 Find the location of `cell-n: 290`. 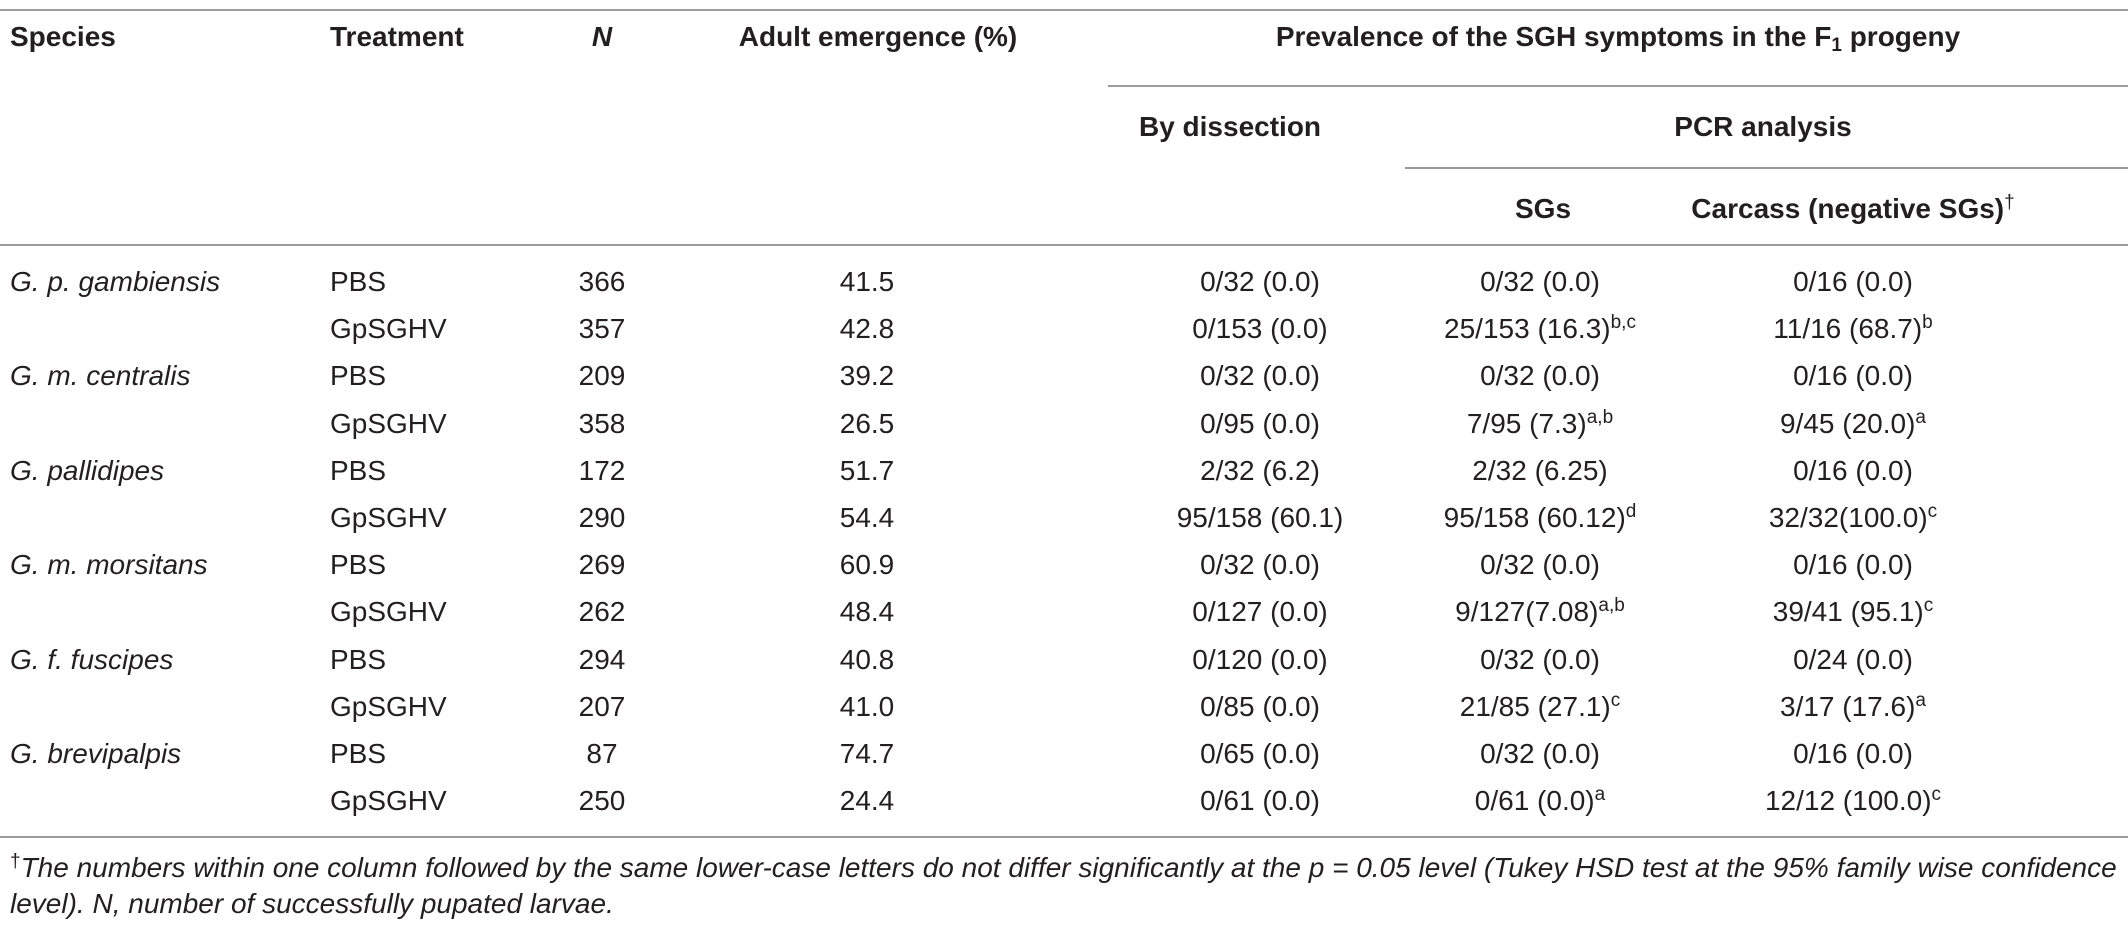

cell-n: 290 is located at coordinates (602, 517).